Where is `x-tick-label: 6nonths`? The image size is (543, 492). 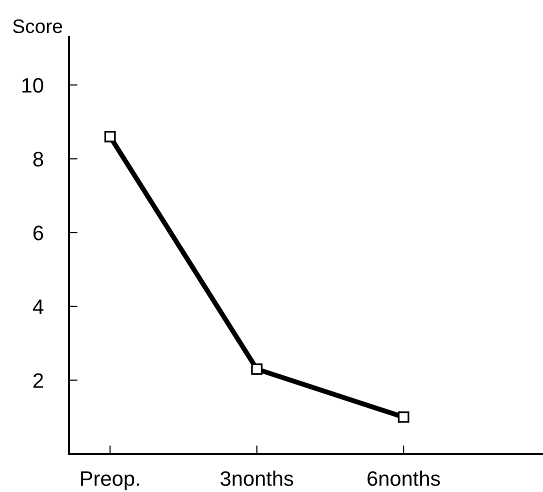
x-tick-label: 6nonths is located at coordinates (404, 478).